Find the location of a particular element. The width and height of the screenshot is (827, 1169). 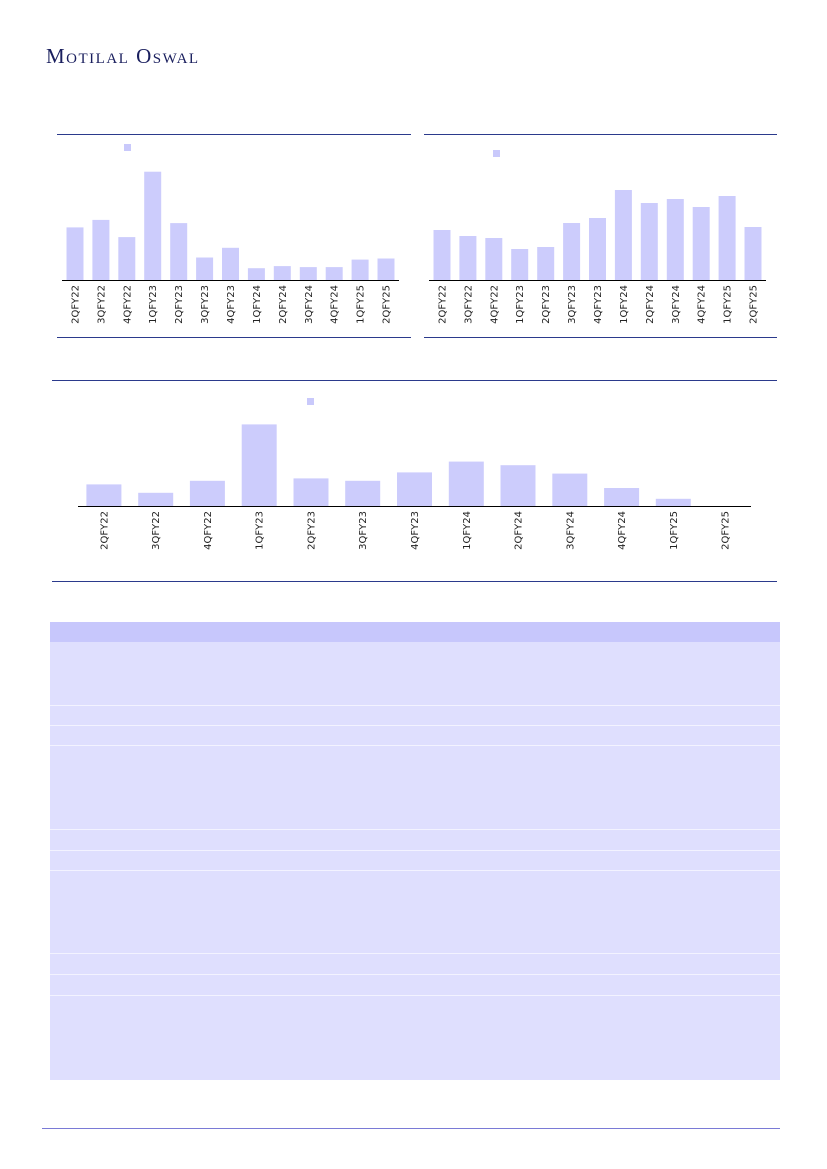

footer-rule is located at coordinates (411, 1128).